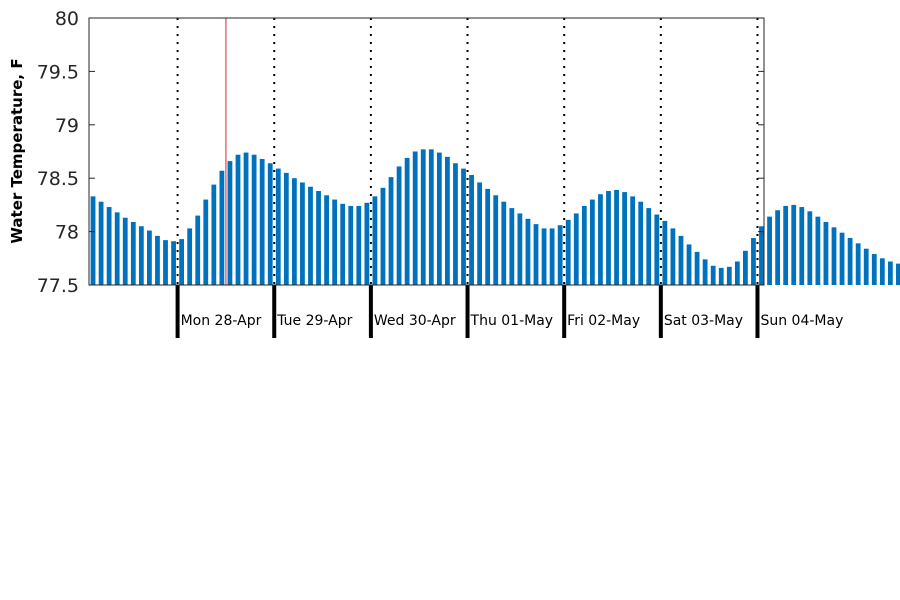 The height and width of the screenshot is (600, 900). I want to click on y-tick-label: 79, so click(67, 126).